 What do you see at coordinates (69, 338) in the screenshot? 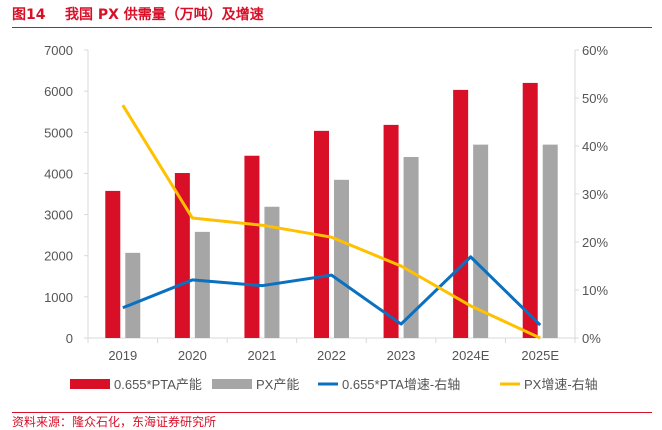
I see `left-tick-label: 0` at bounding box center [69, 338].